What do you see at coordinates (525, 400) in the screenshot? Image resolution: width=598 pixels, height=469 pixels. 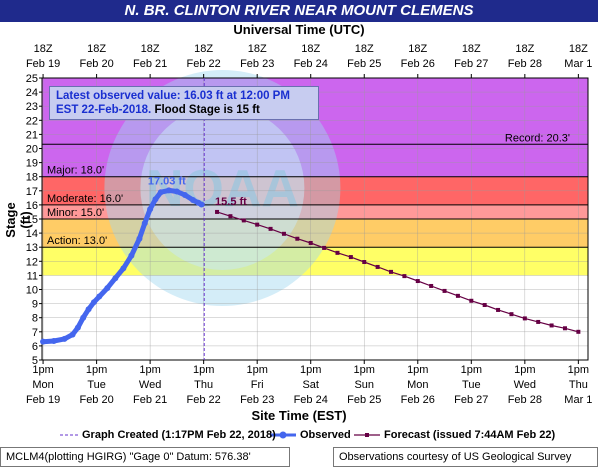 I see `x-tick-date: Feb 28` at bounding box center [525, 400].